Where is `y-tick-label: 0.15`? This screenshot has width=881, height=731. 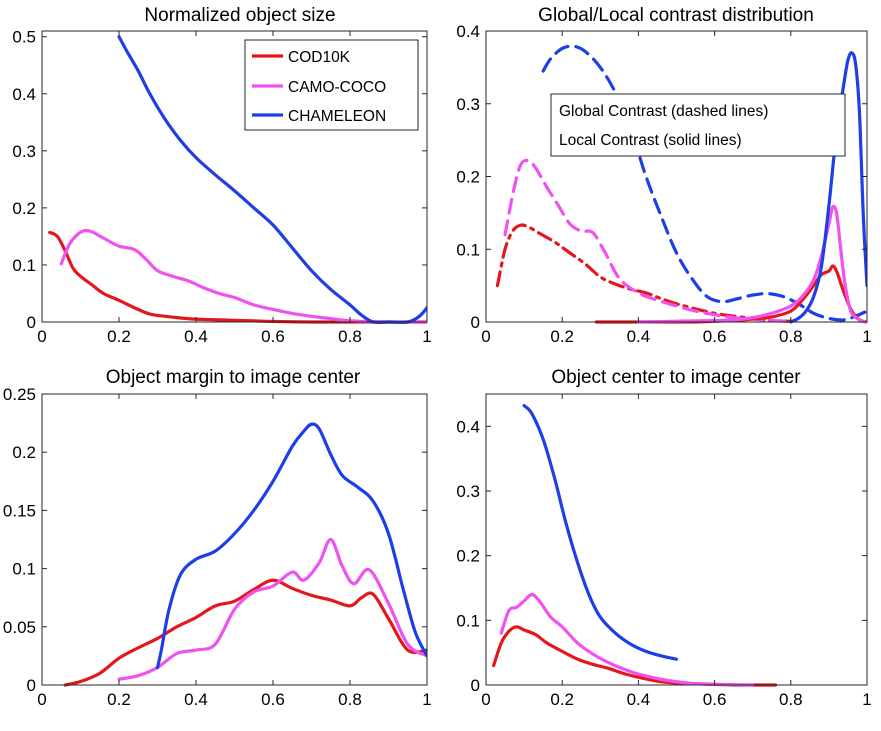 y-tick-label: 0.15 is located at coordinates (19, 510).